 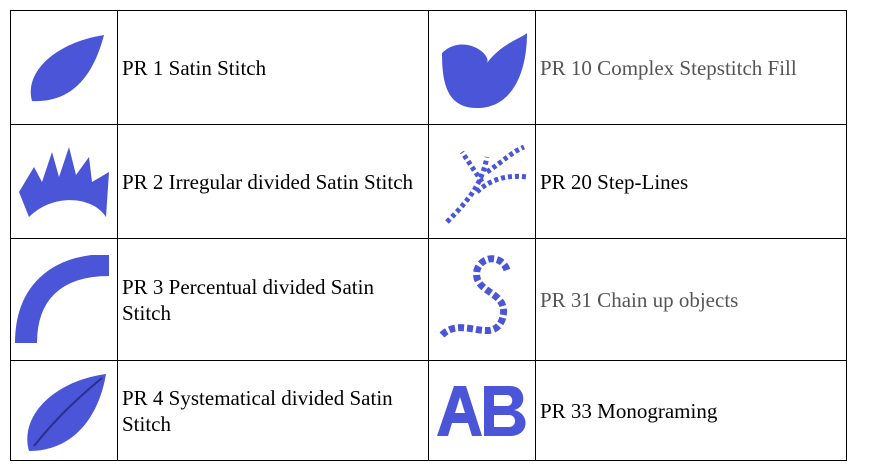 I want to click on text-cell: PR 2 Irregular divided Satin Stitch, so click(x=273, y=181).